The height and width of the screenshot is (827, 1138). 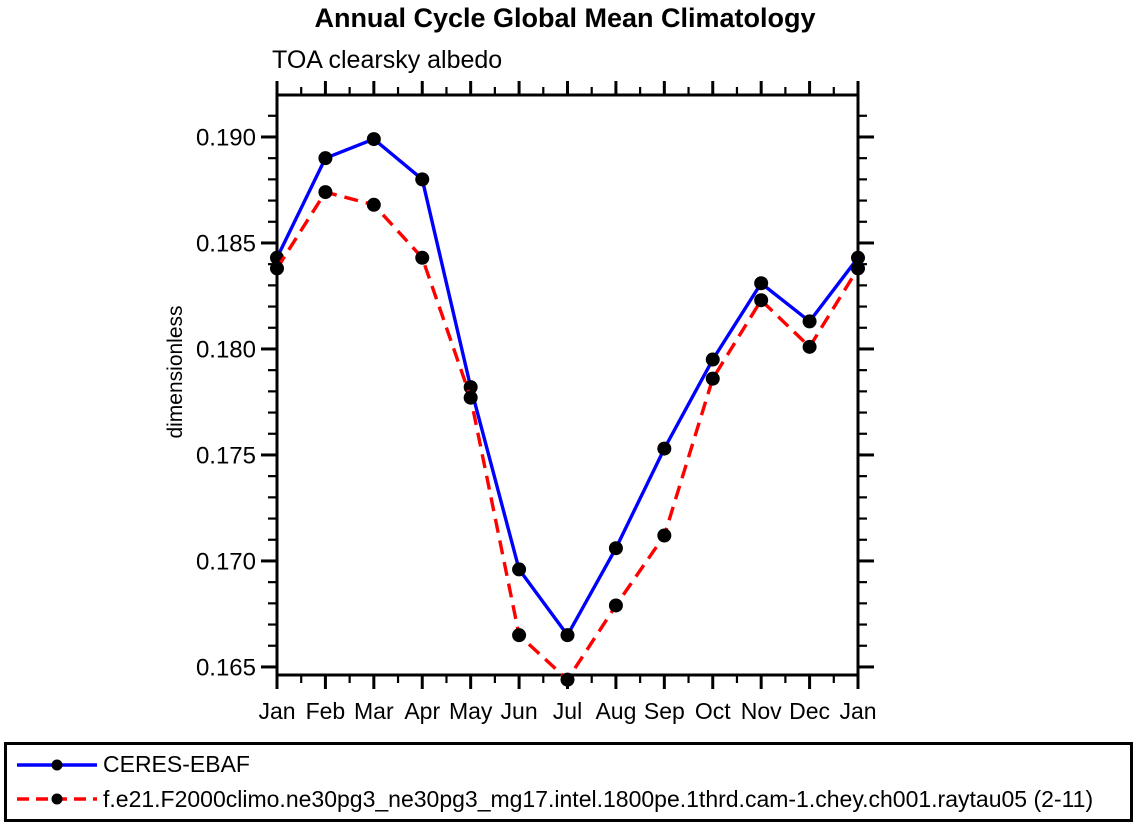 What do you see at coordinates (326, 711) in the screenshot?
I see `x-tick-label: Feb` at bounding box center [326, 711].